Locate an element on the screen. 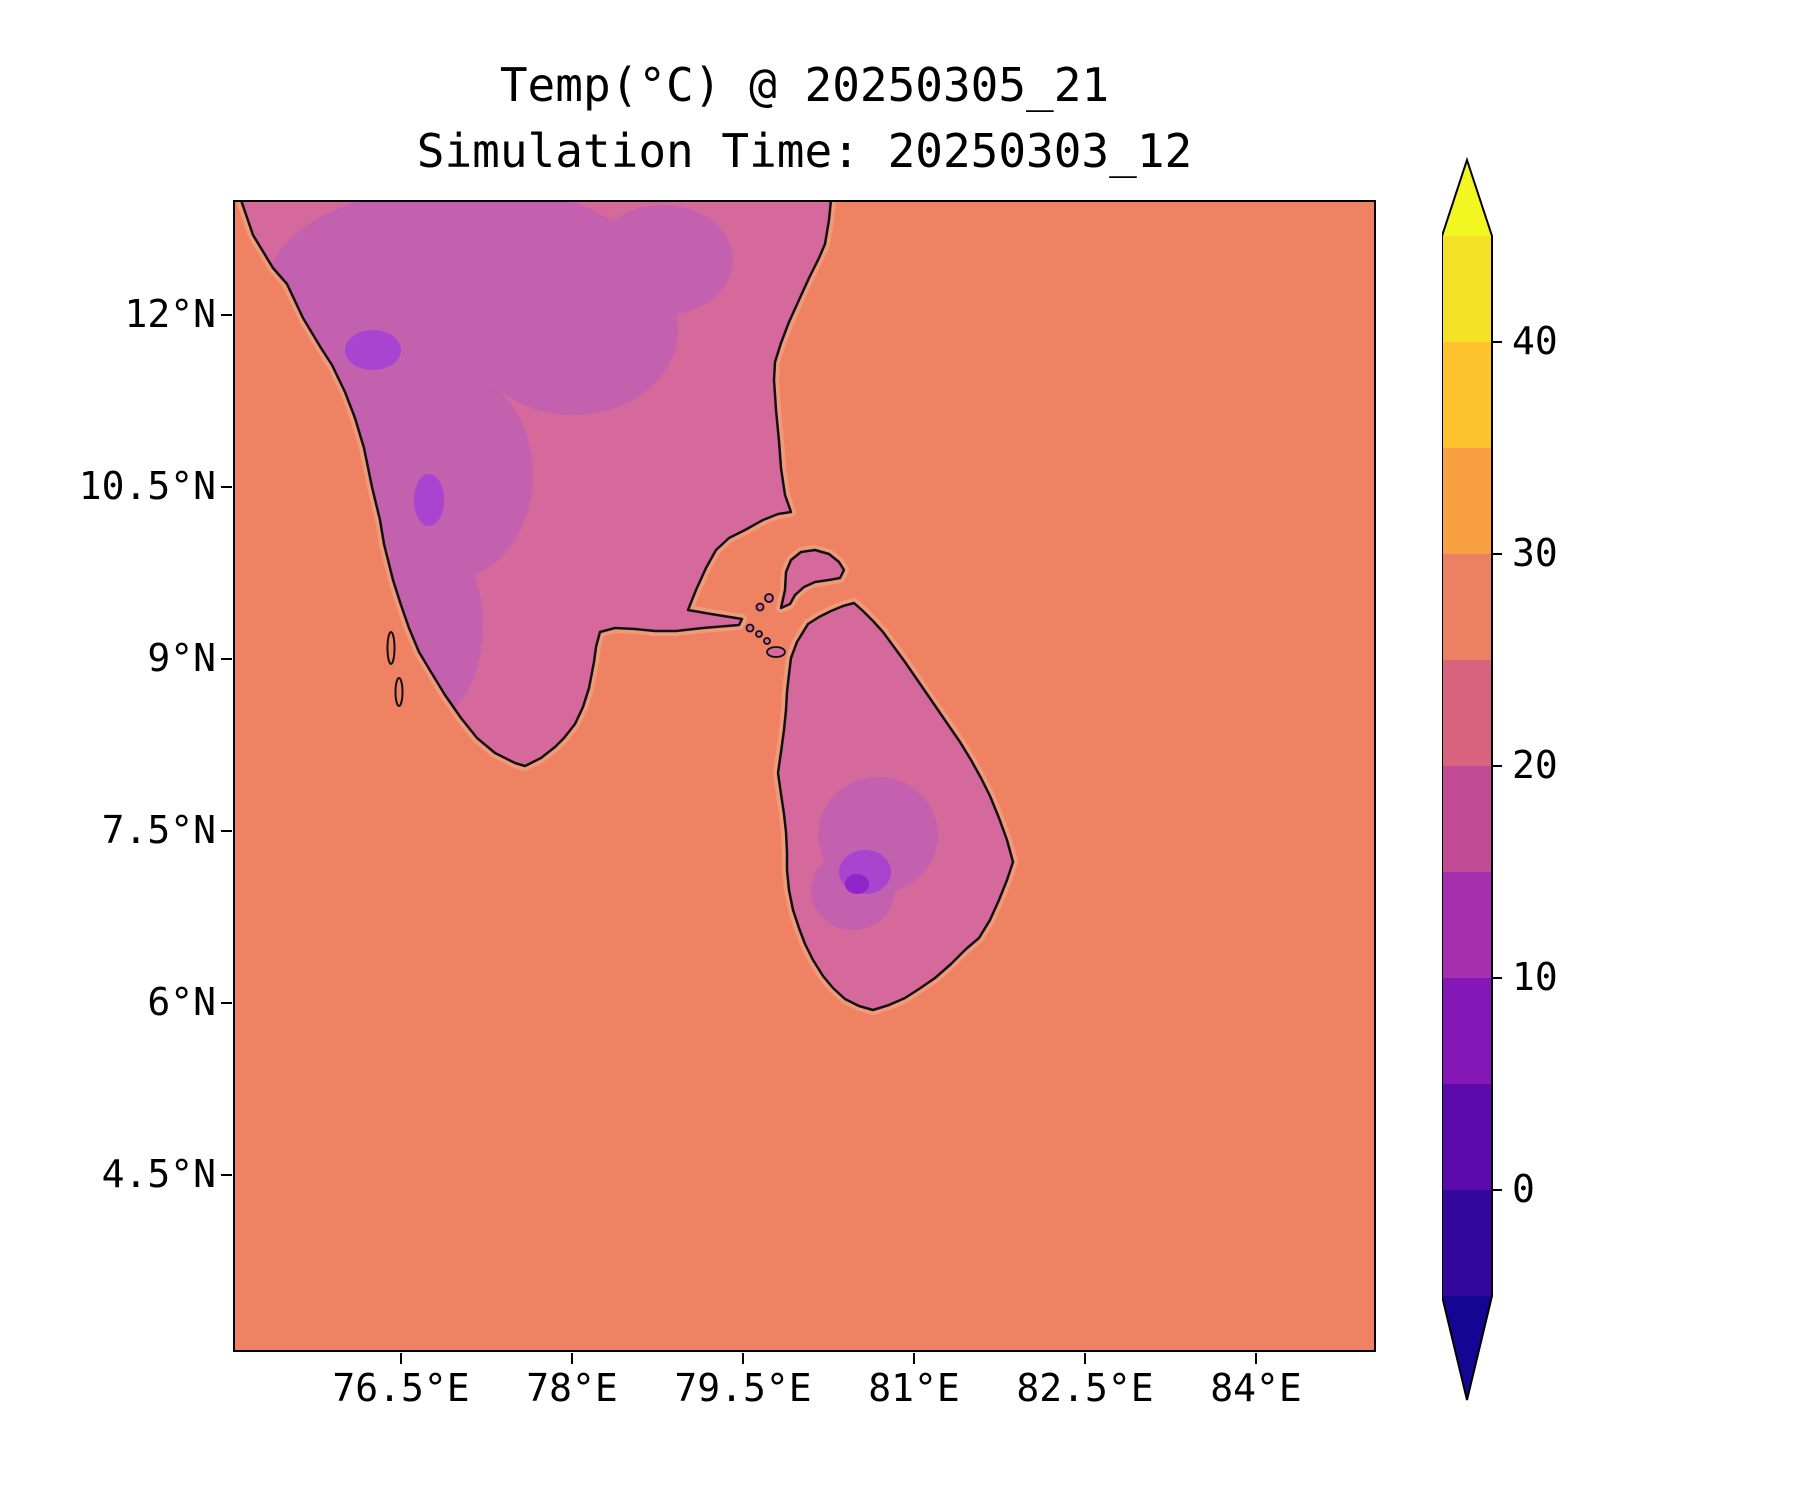 This screenshot has width=1800, height=1500. y-tick-label: 12°N is located at coordinates (170, 314).